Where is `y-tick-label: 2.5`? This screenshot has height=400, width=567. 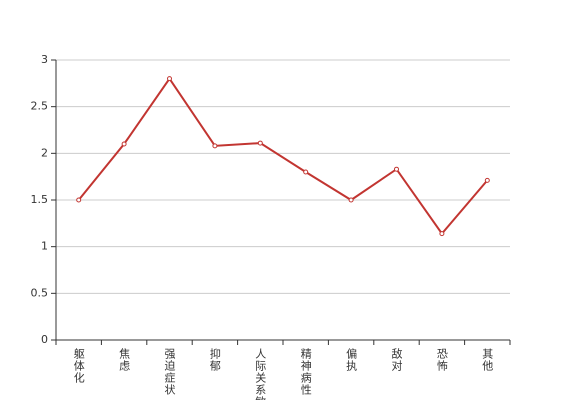 y-tick-label: 2.5 is located at coordinates (40, 106).